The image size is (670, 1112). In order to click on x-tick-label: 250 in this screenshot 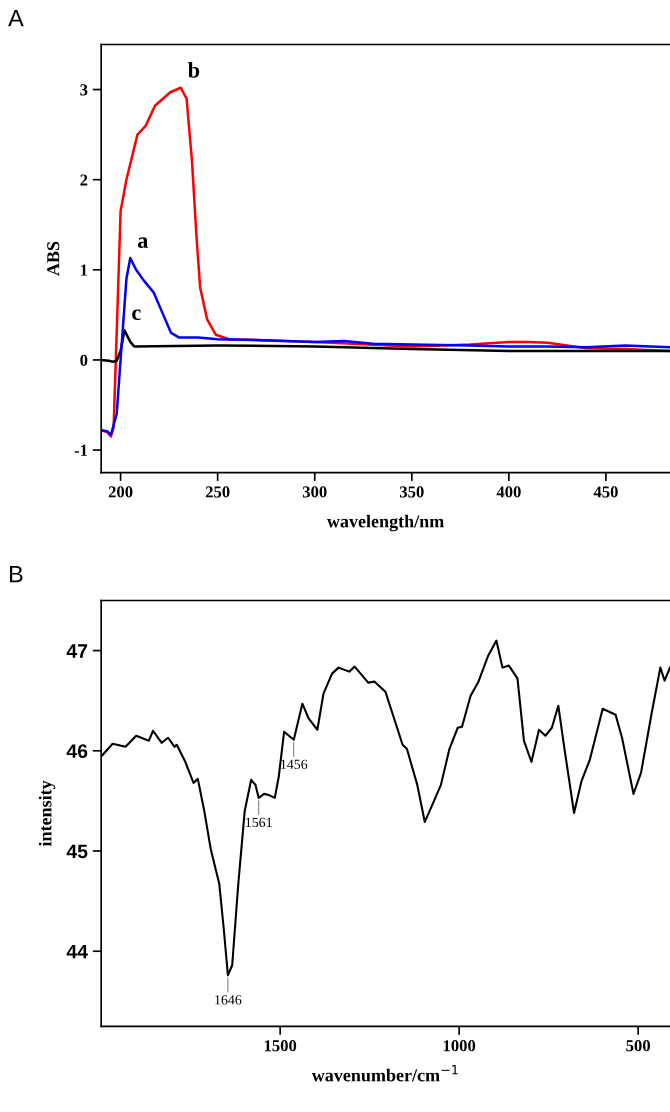, I will do `click(217, 492)`.